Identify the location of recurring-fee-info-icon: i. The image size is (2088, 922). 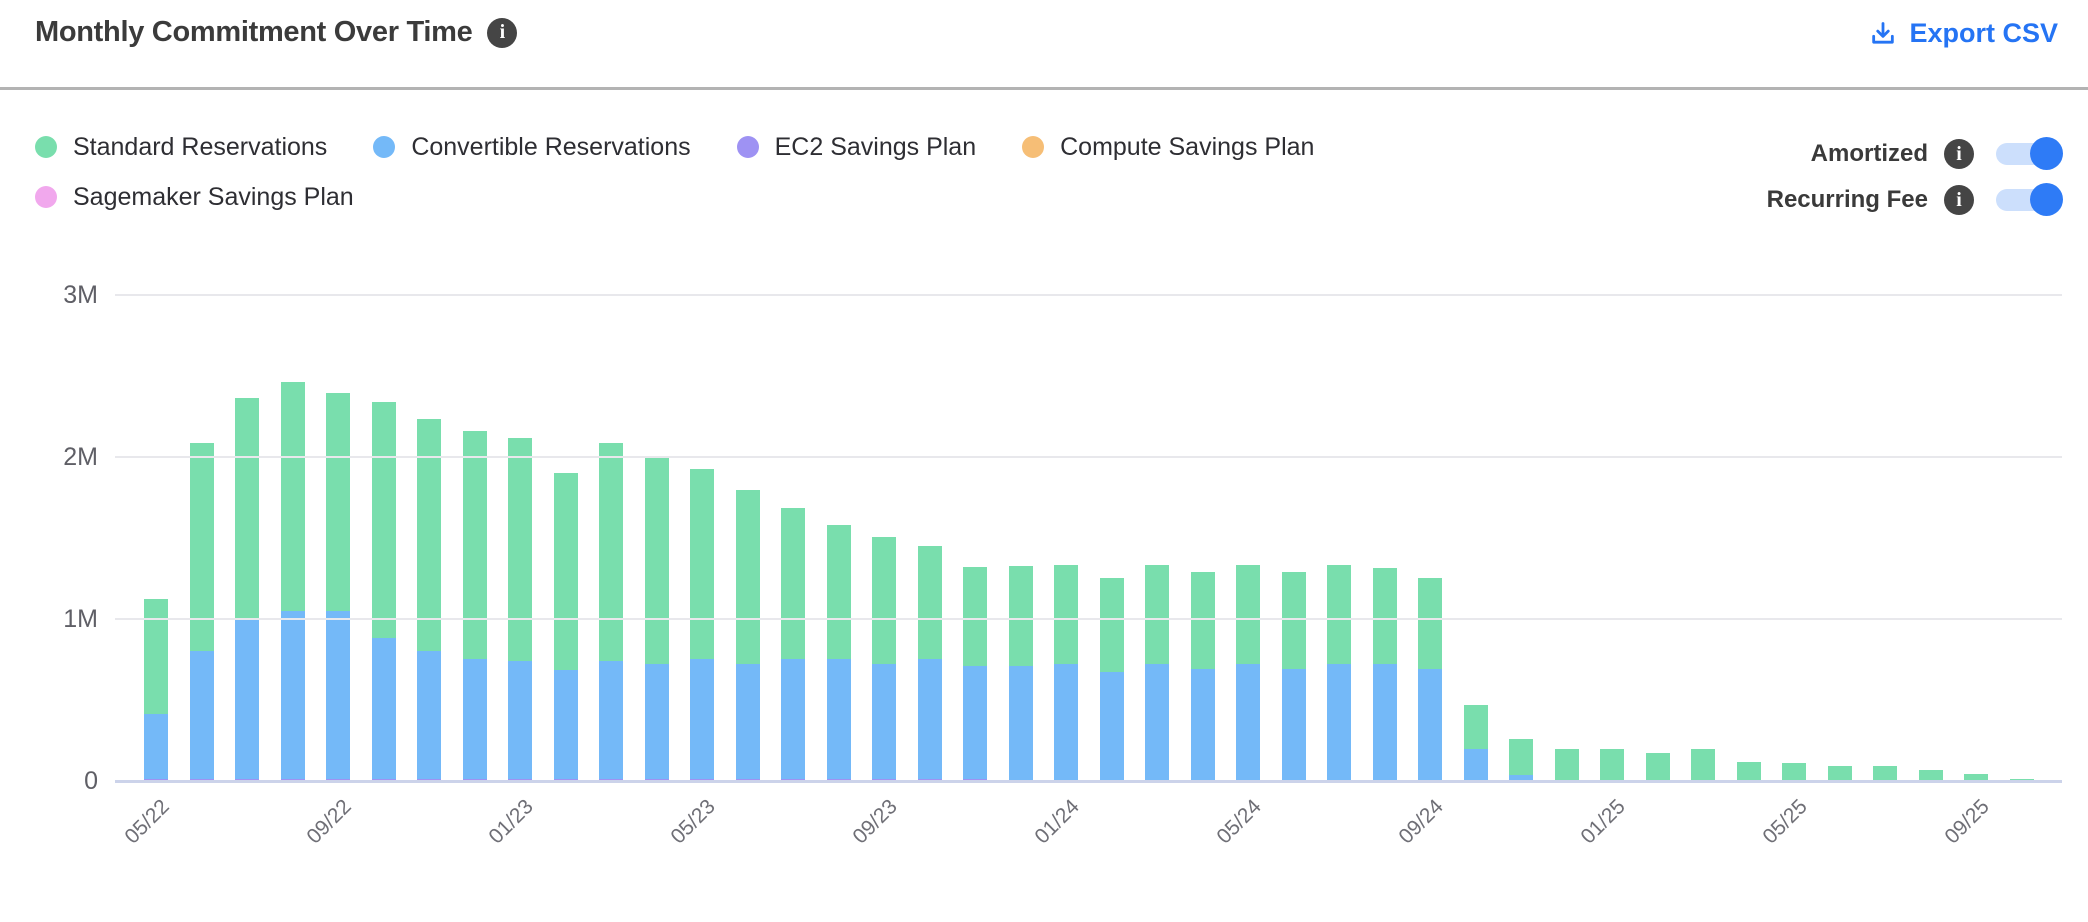
(1959, 200).